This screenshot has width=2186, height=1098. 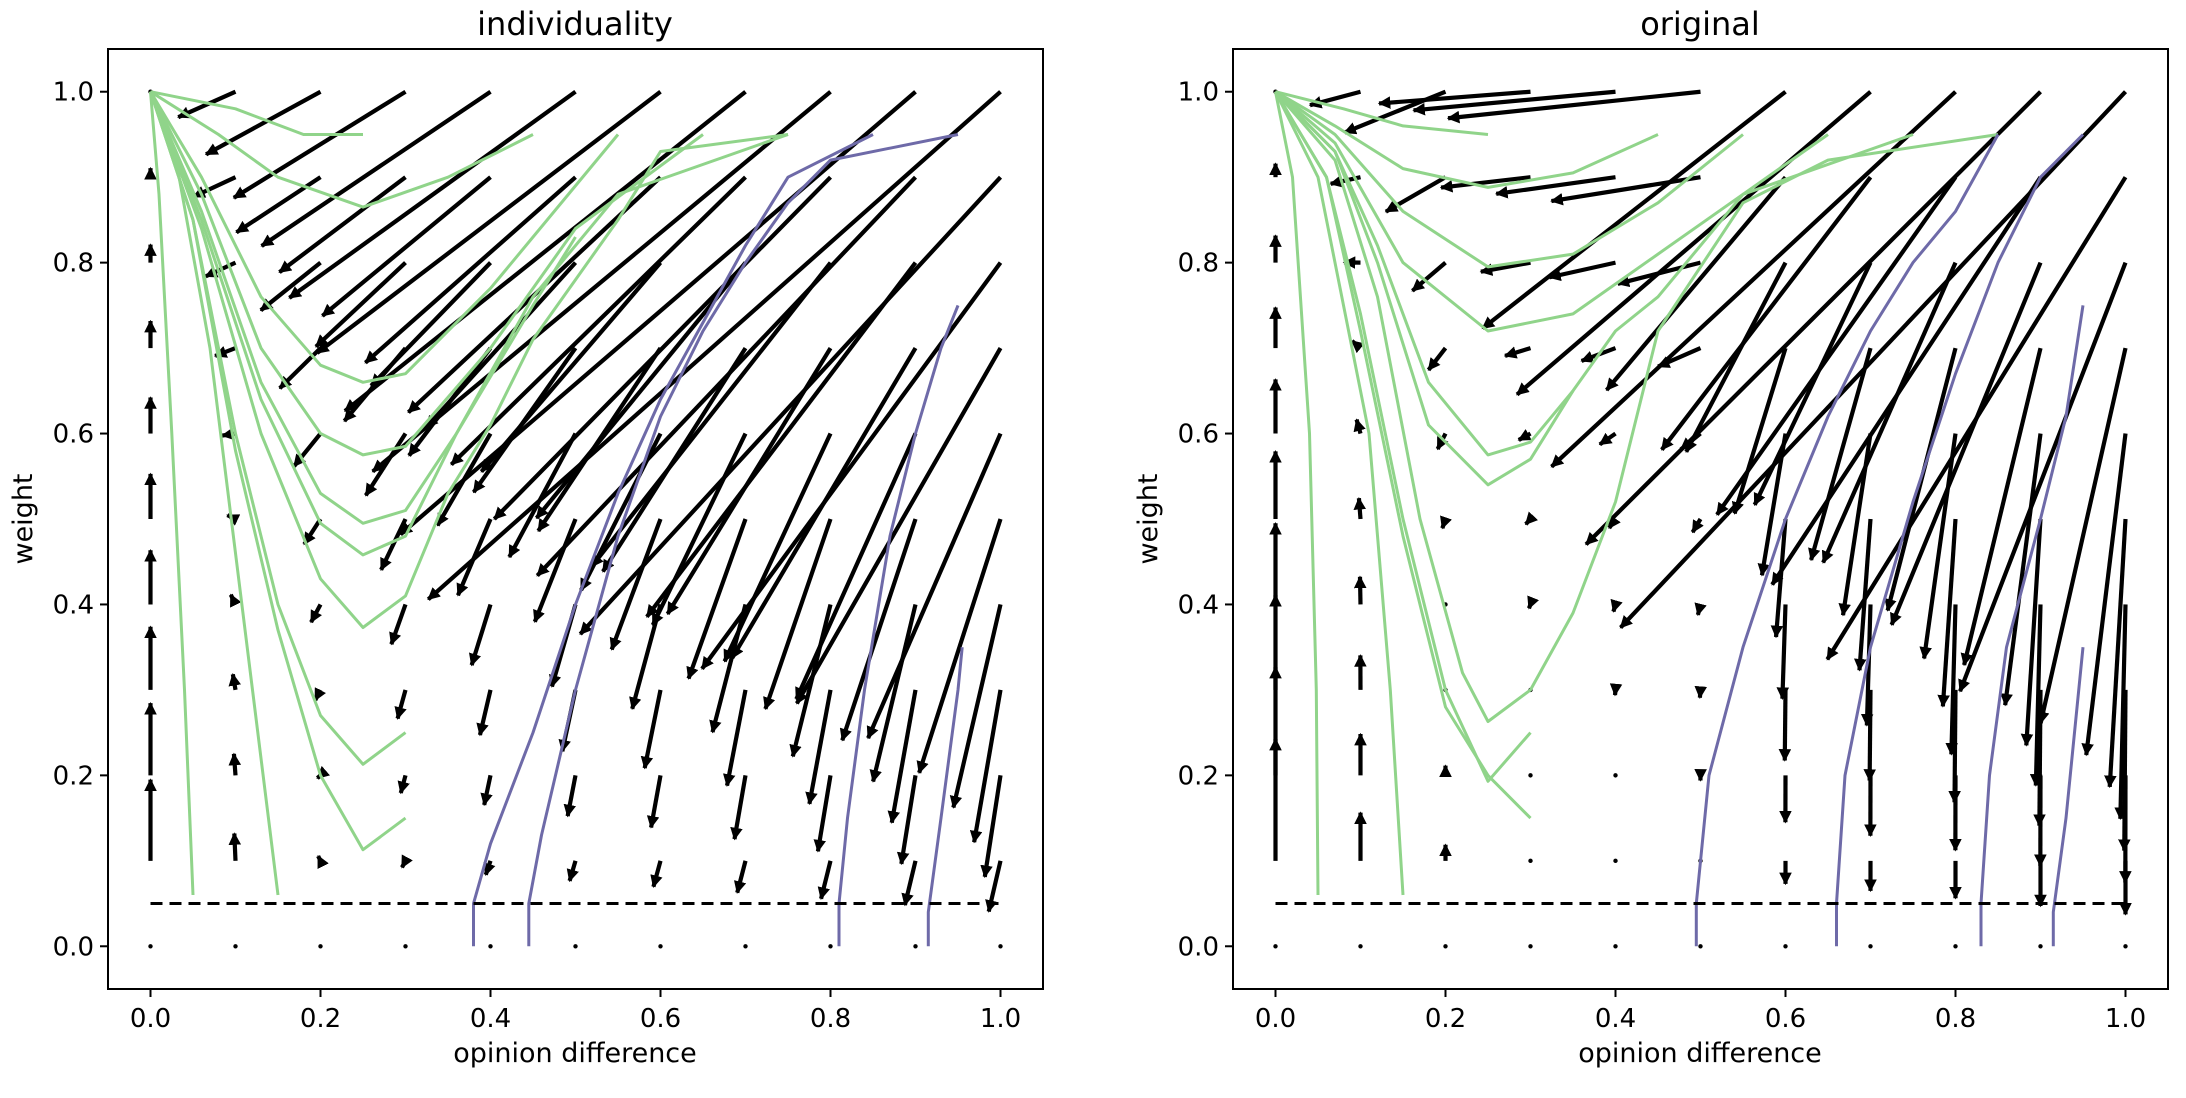 What do you see at coordinates (73, 605) in the screenshot?
I see `y-tick-label: 0.4` at bounding box center [73, 605].